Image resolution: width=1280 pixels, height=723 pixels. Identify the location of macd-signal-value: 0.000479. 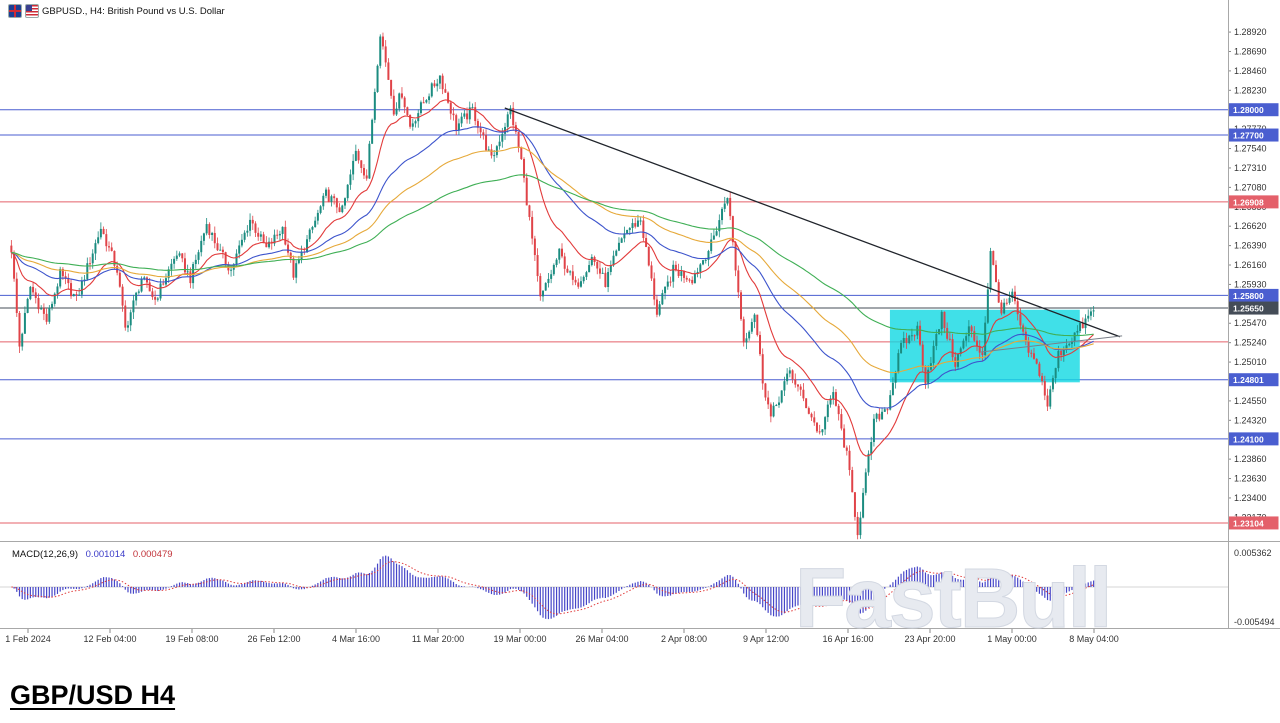
(152, 554).